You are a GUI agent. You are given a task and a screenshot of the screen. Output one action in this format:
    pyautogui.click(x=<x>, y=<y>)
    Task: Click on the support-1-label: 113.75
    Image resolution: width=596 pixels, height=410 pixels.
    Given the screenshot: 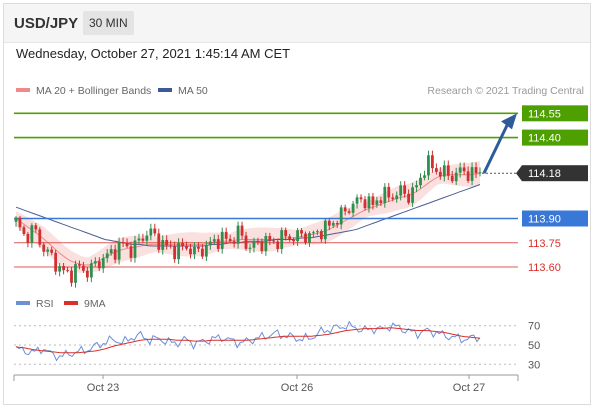 What is the action you would take?
    pyautogui.click(x=544, y=244)
    